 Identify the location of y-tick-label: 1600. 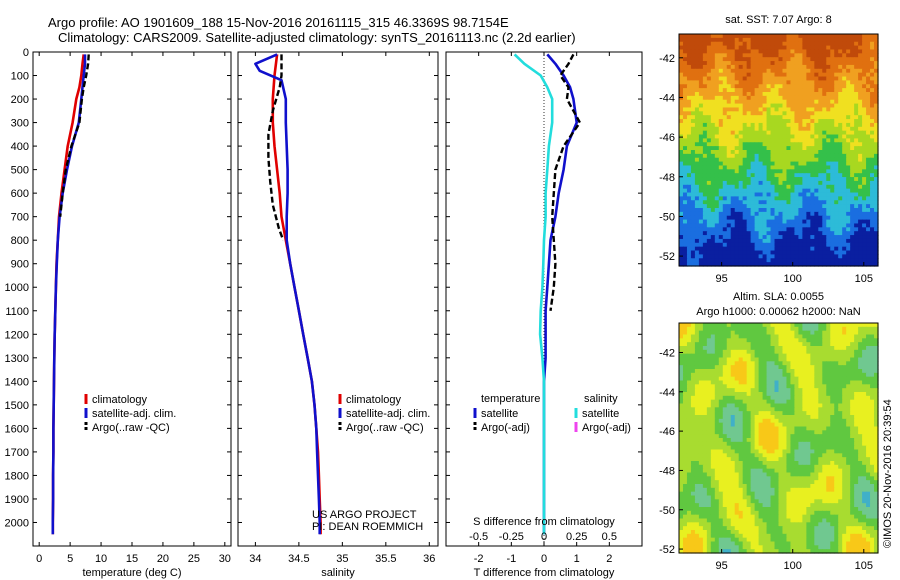
(17, 429).